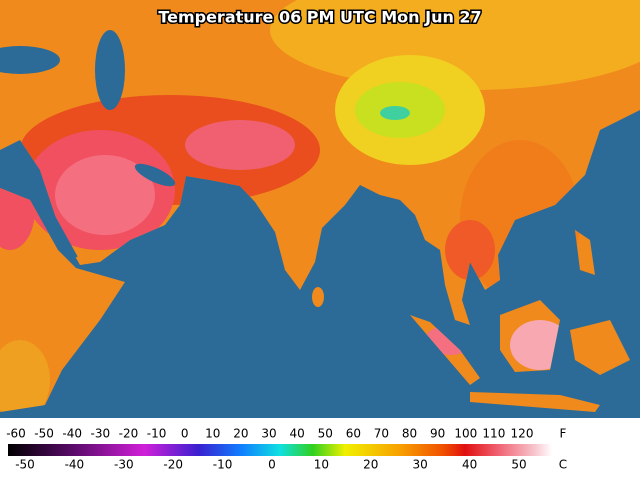  What do you see at coordinates (321, 465) in the screenshot?
I see `c-tick-label: 10` at bounding box center [321, 465].